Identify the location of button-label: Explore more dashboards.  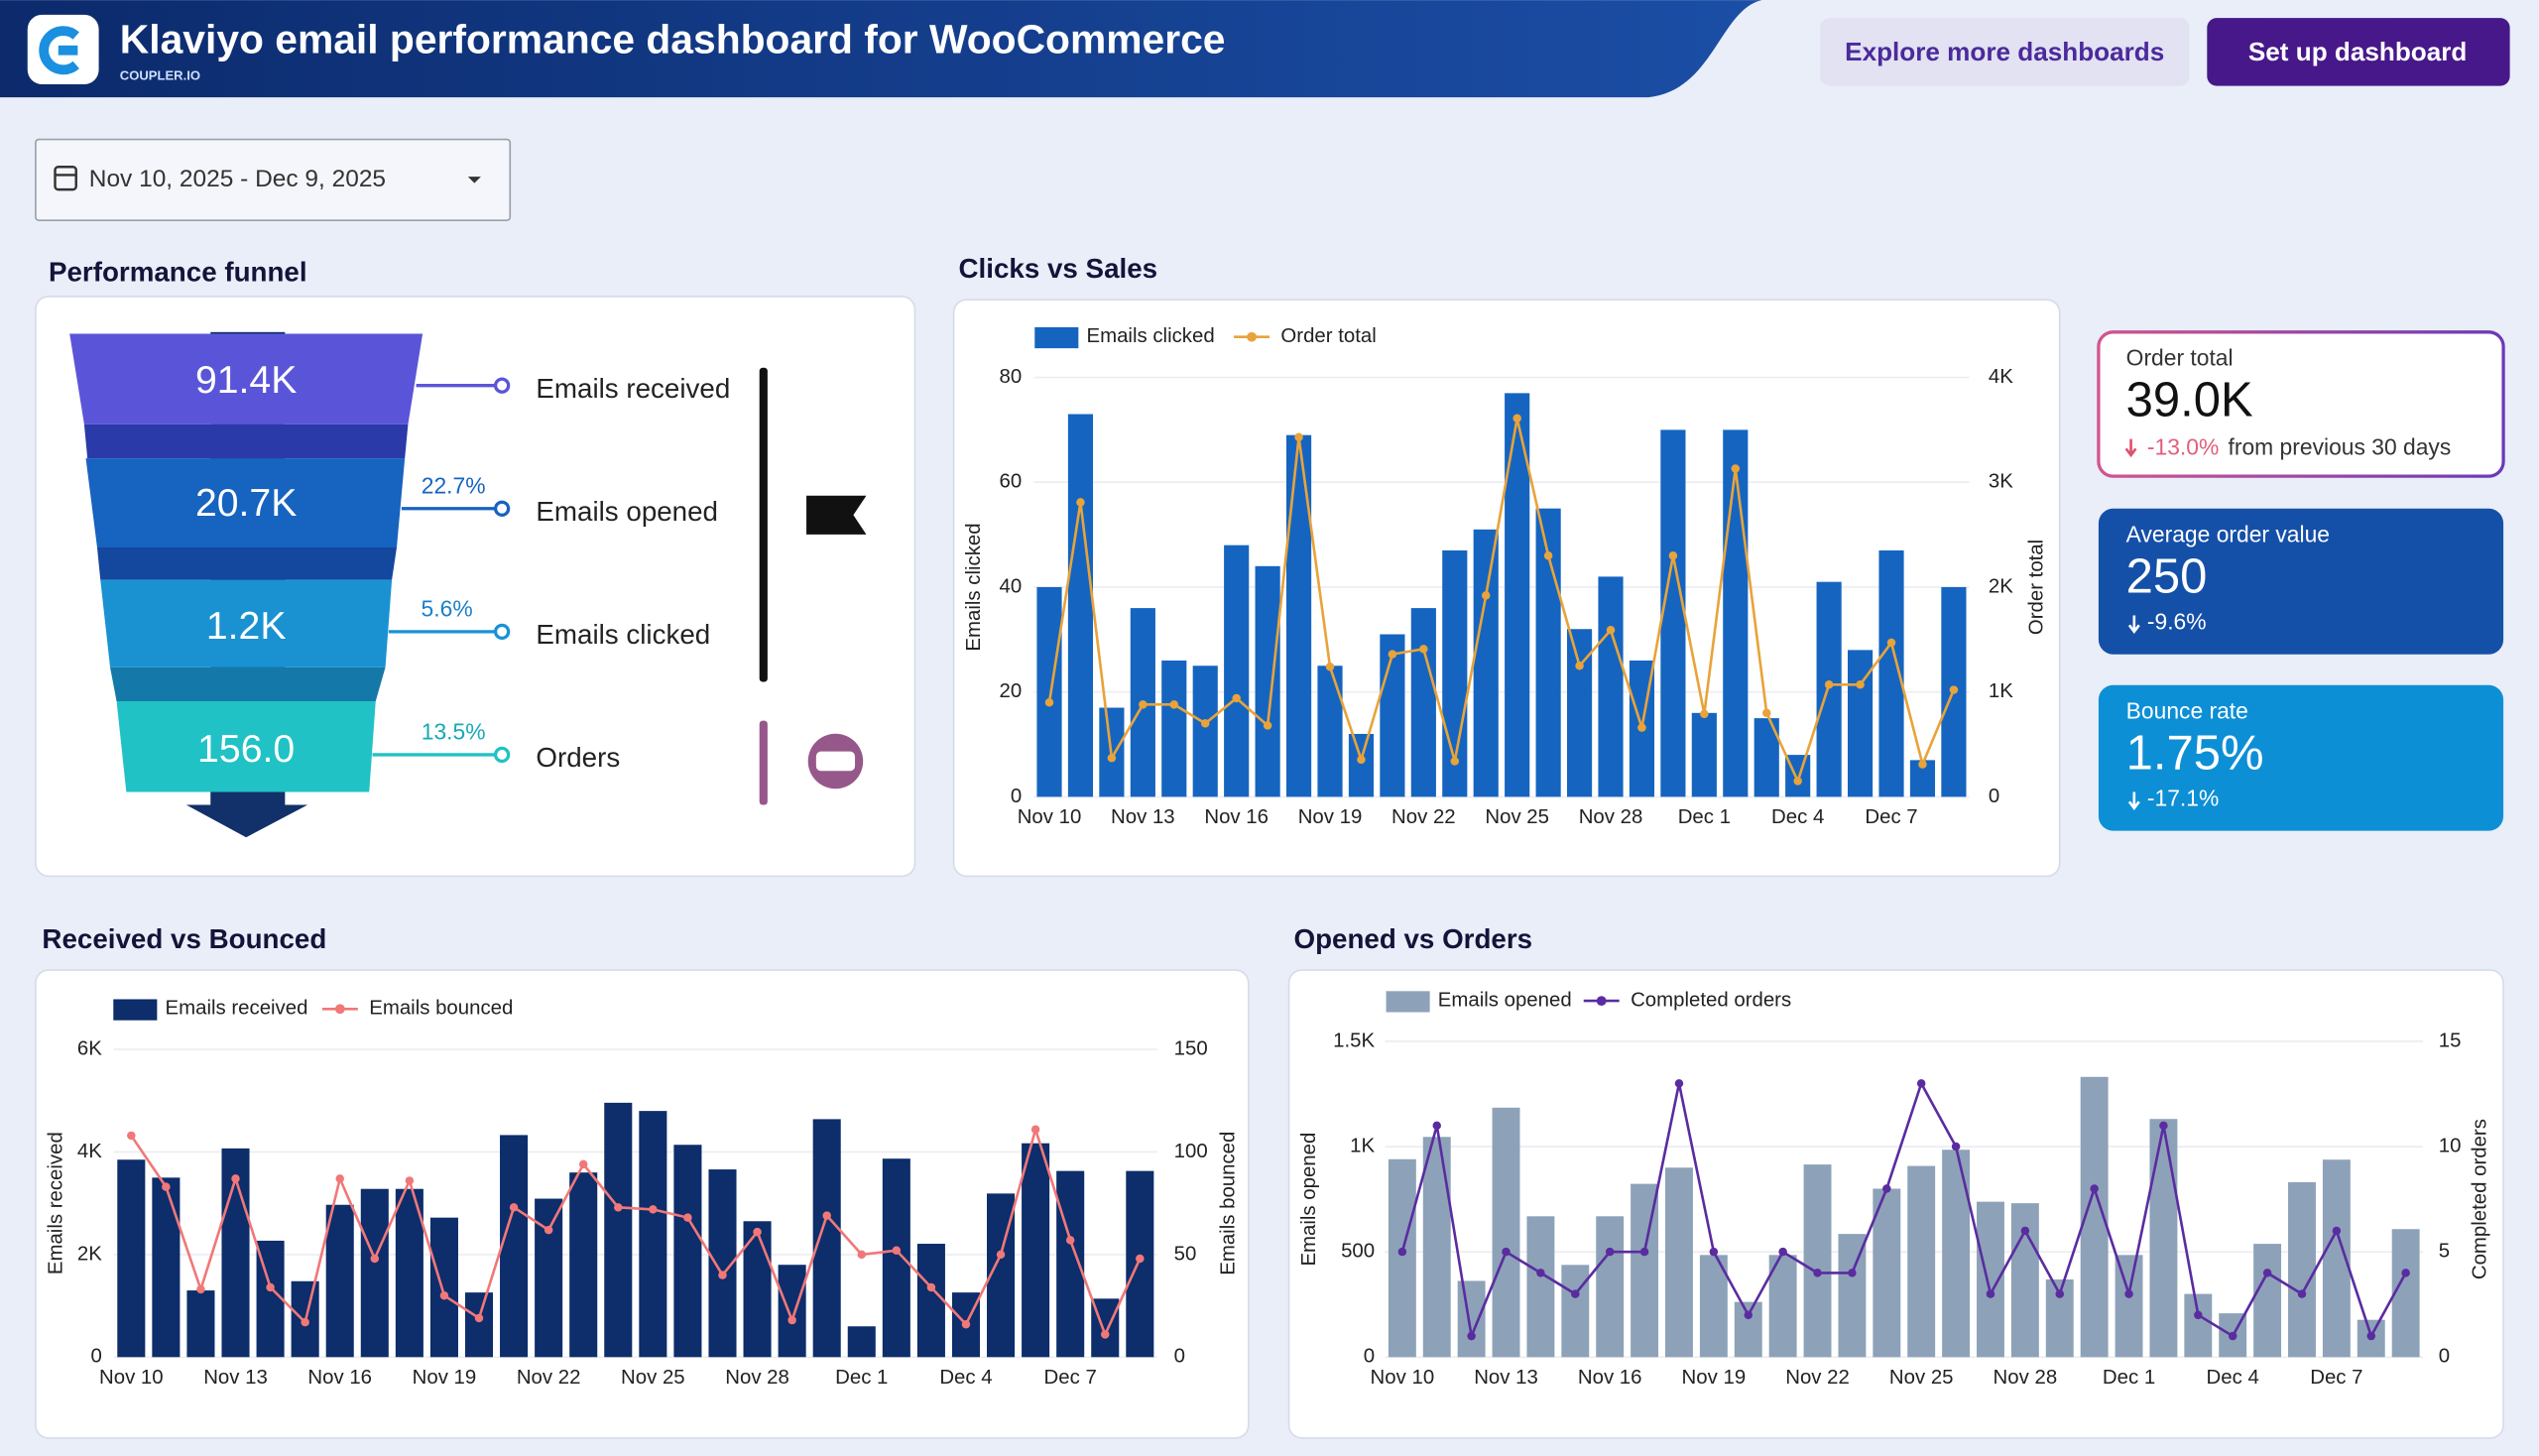
(2005, 51).